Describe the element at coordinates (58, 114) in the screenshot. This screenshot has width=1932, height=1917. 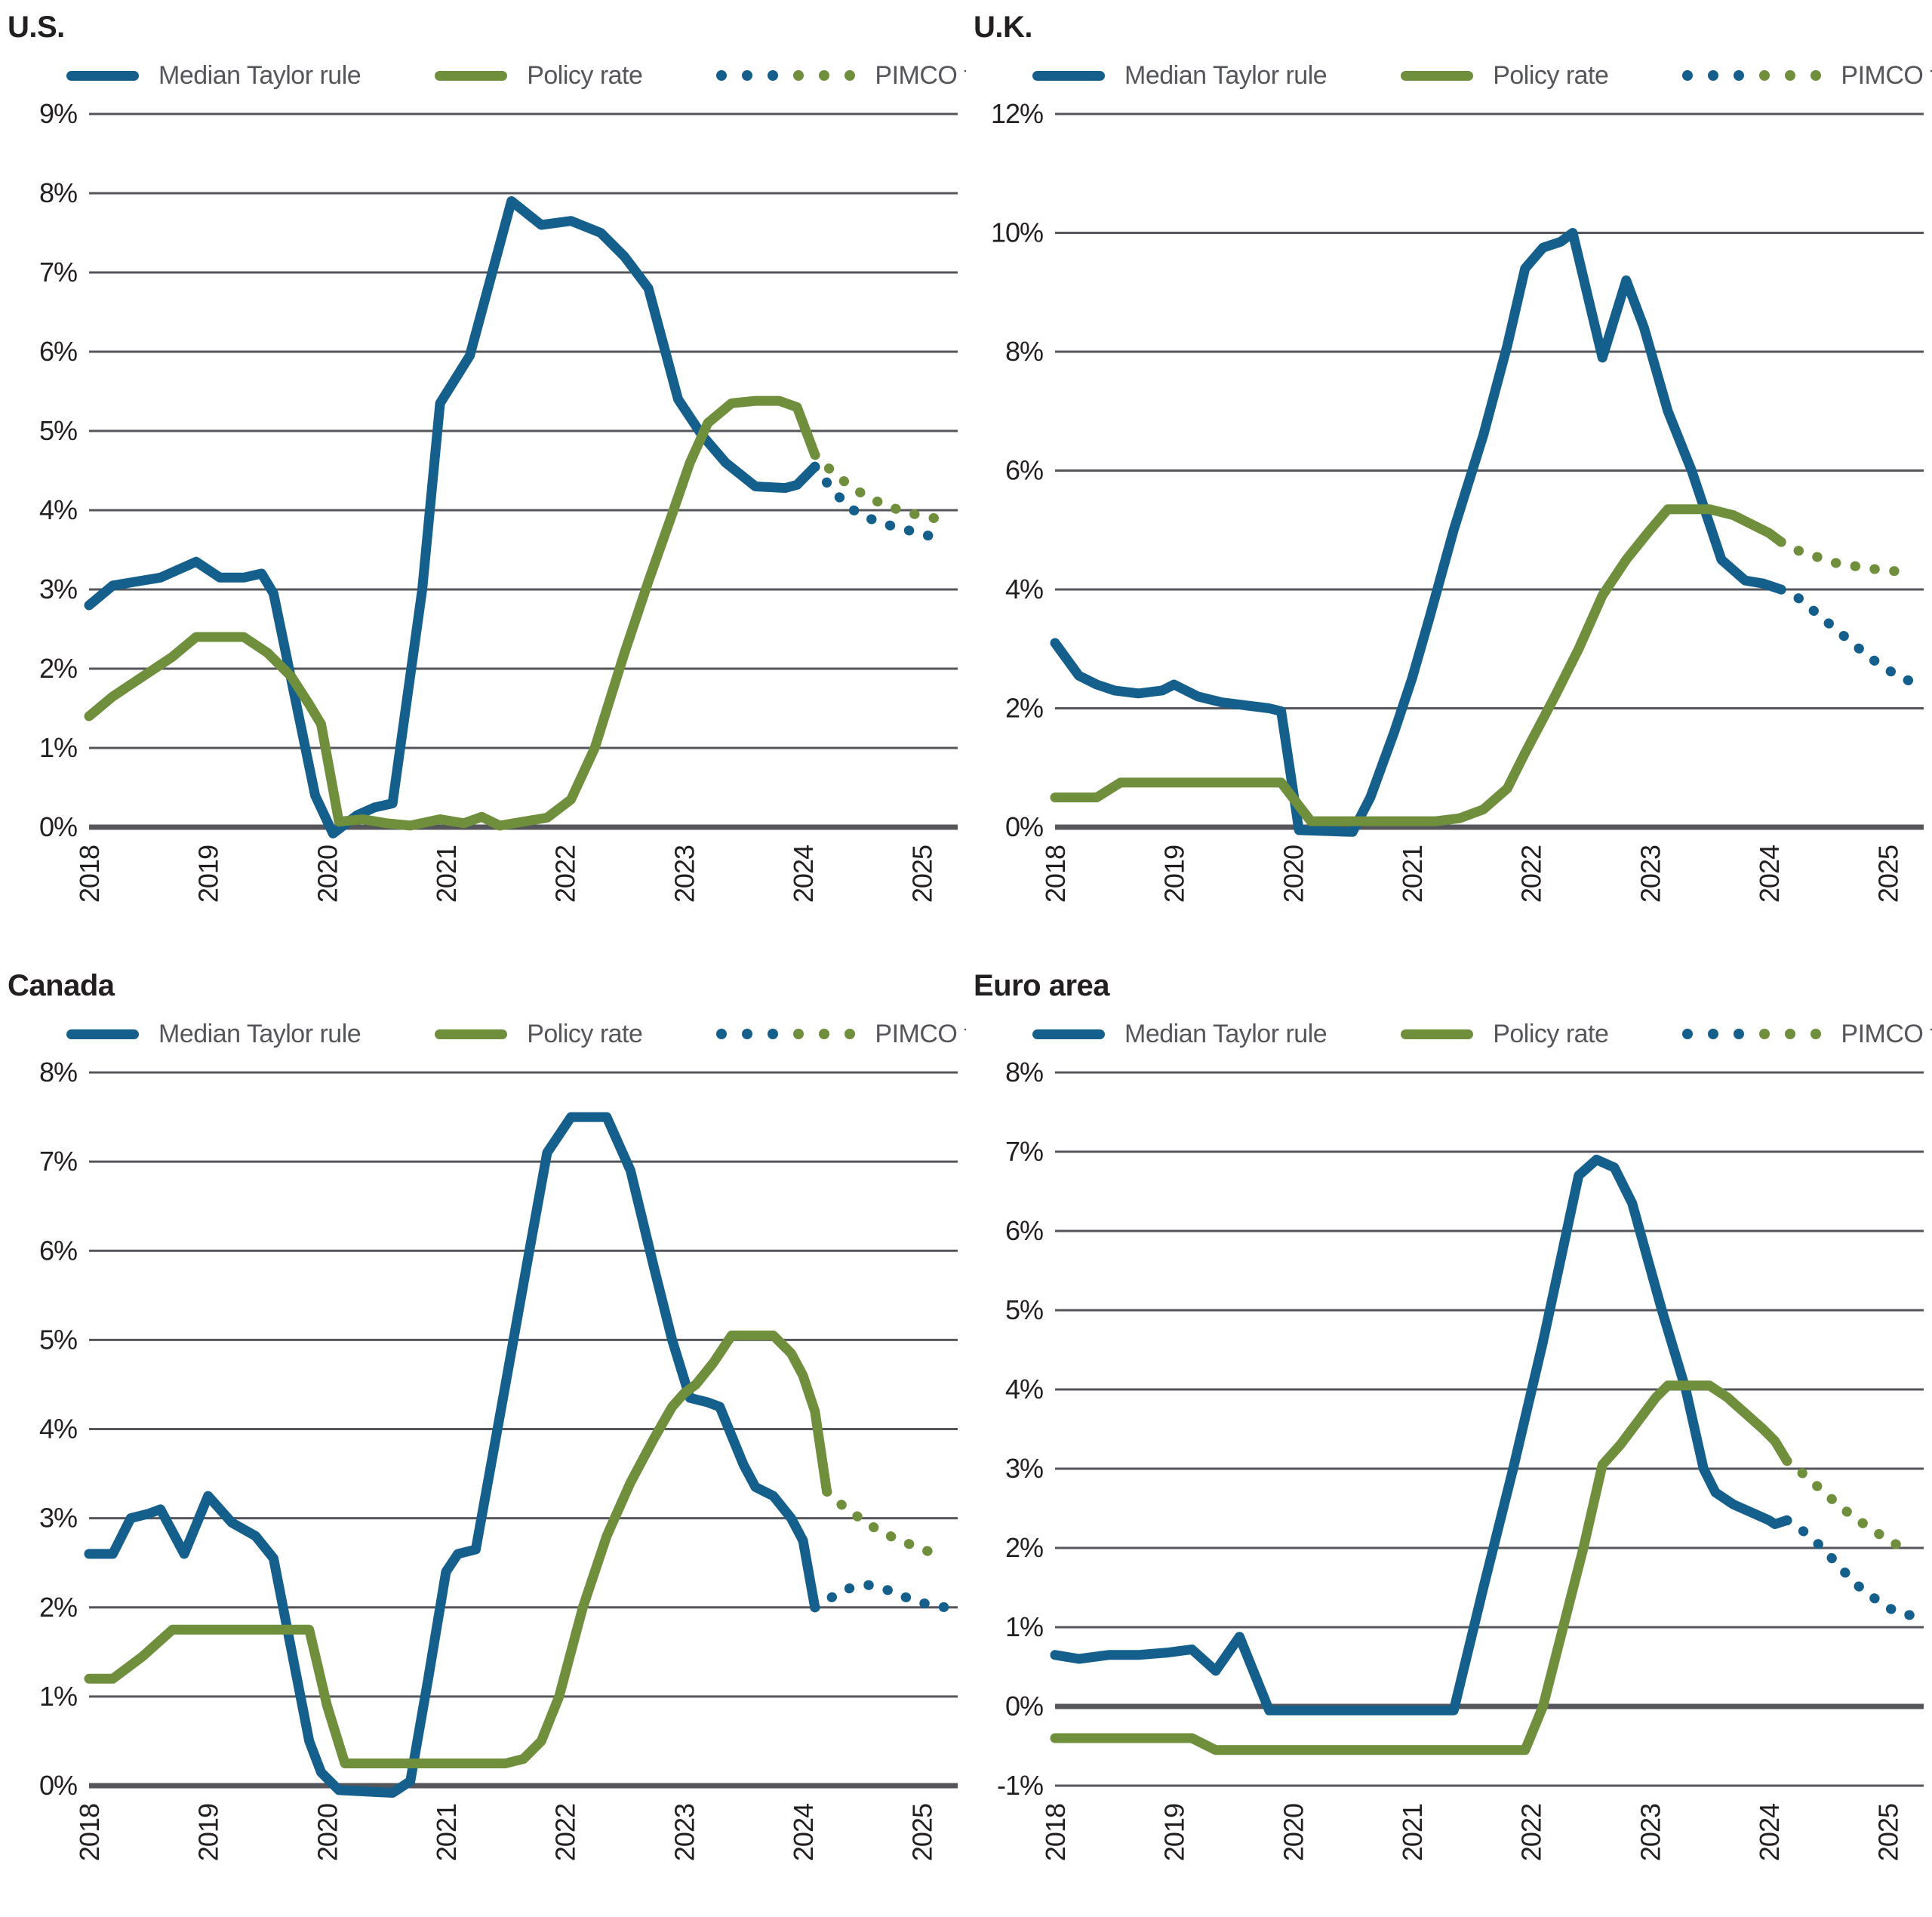
I see `y-tick-label: 9%` at that location.